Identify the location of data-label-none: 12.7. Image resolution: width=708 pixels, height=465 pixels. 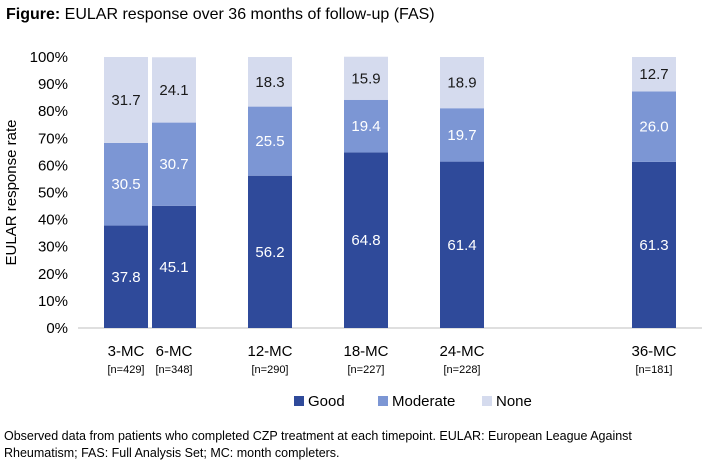
(653, 74).